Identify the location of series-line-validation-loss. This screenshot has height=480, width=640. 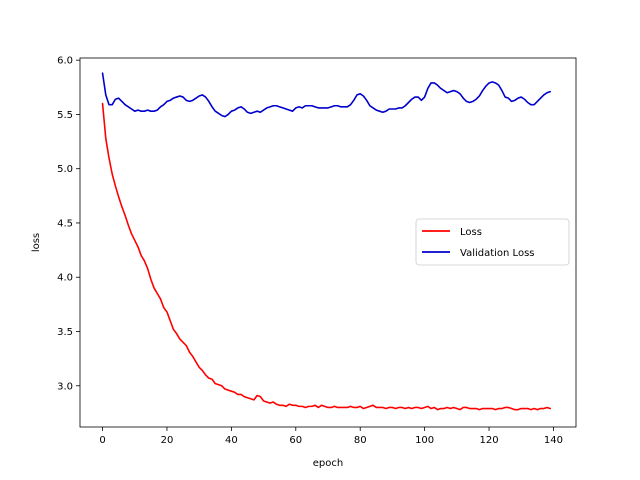
(326, 95).